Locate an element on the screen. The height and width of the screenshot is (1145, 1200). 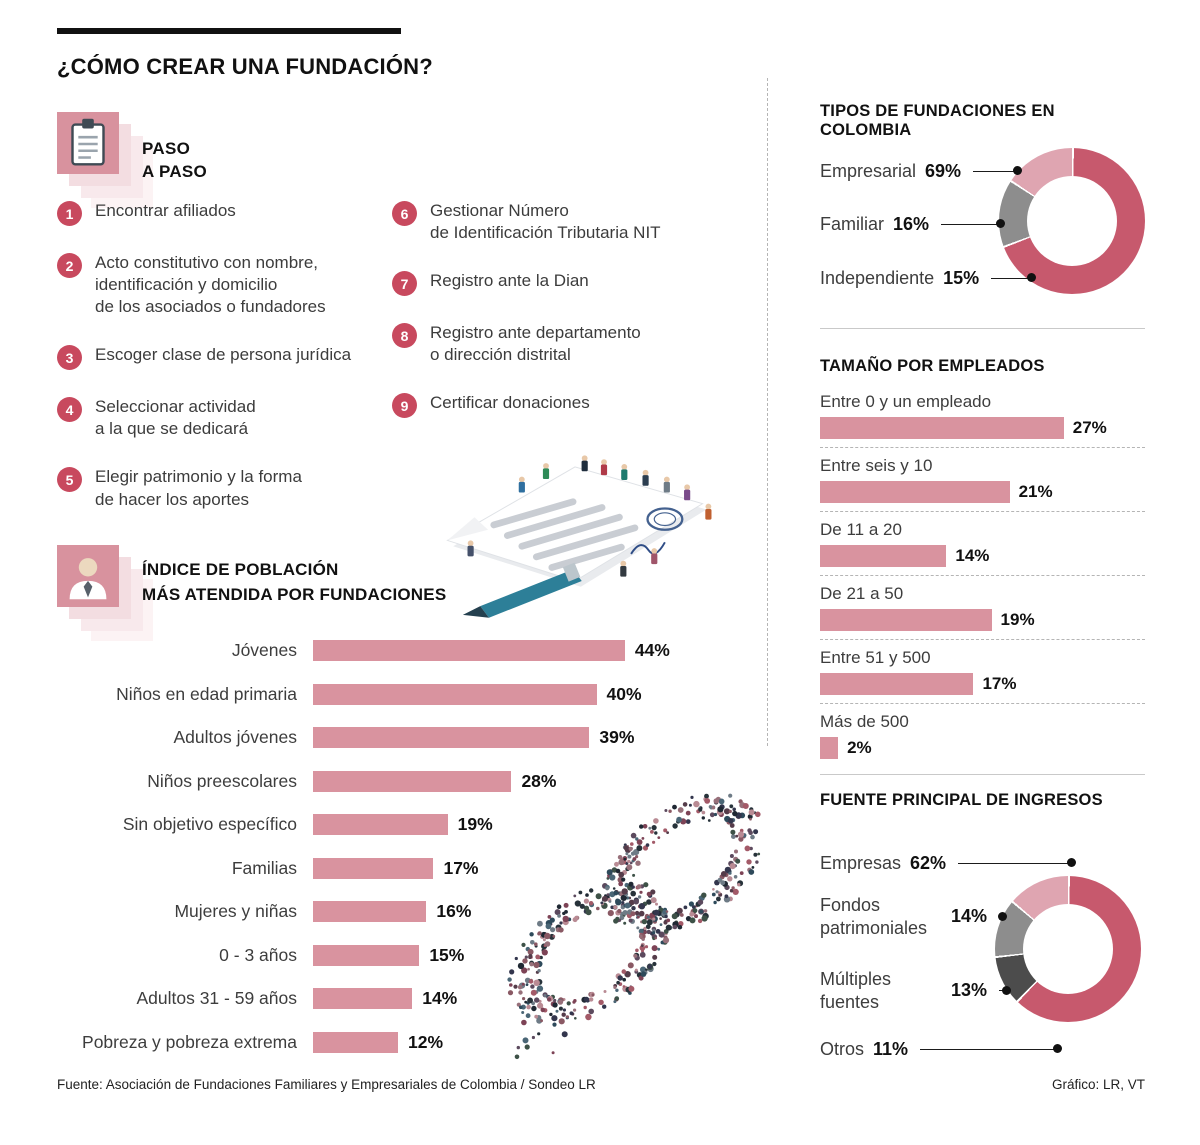
bar-row: Entre 0 y un empleado 27% is located at coordinates (982, 418).